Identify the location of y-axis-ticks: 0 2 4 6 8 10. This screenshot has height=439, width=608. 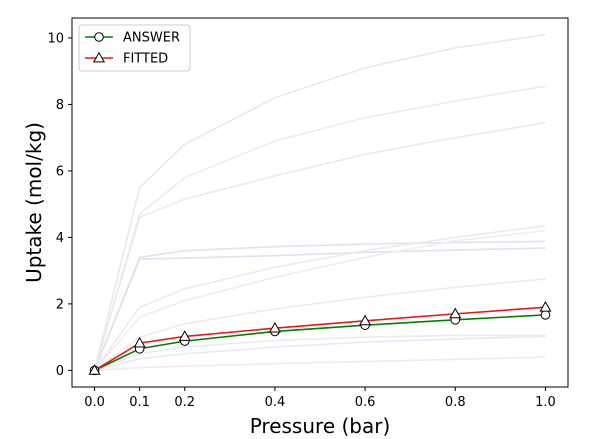
(59, 205).